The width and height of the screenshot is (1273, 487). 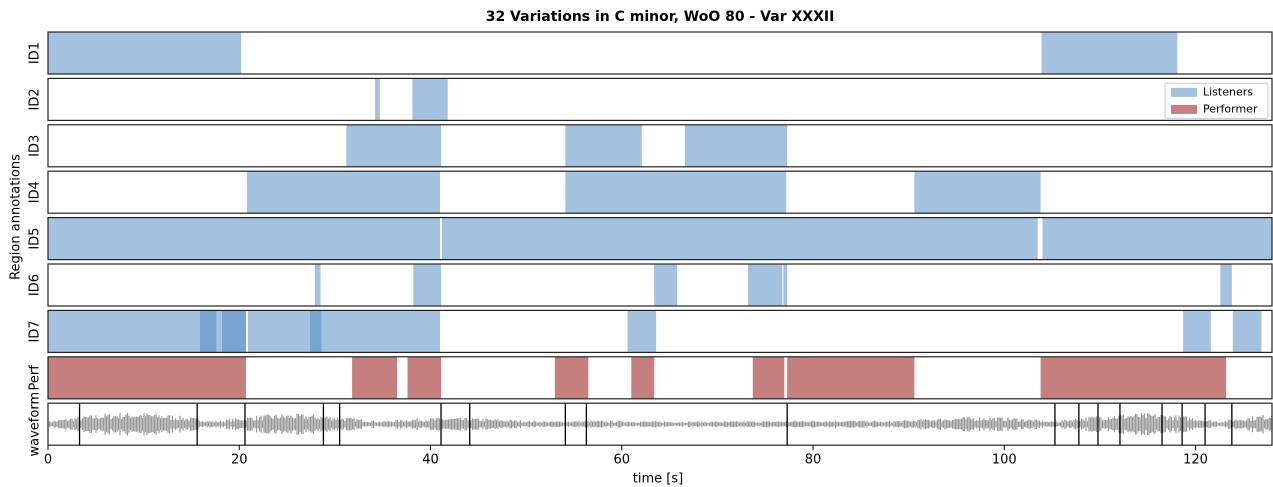 I want to click on row-label: ID2, so click(x=35, y=99).